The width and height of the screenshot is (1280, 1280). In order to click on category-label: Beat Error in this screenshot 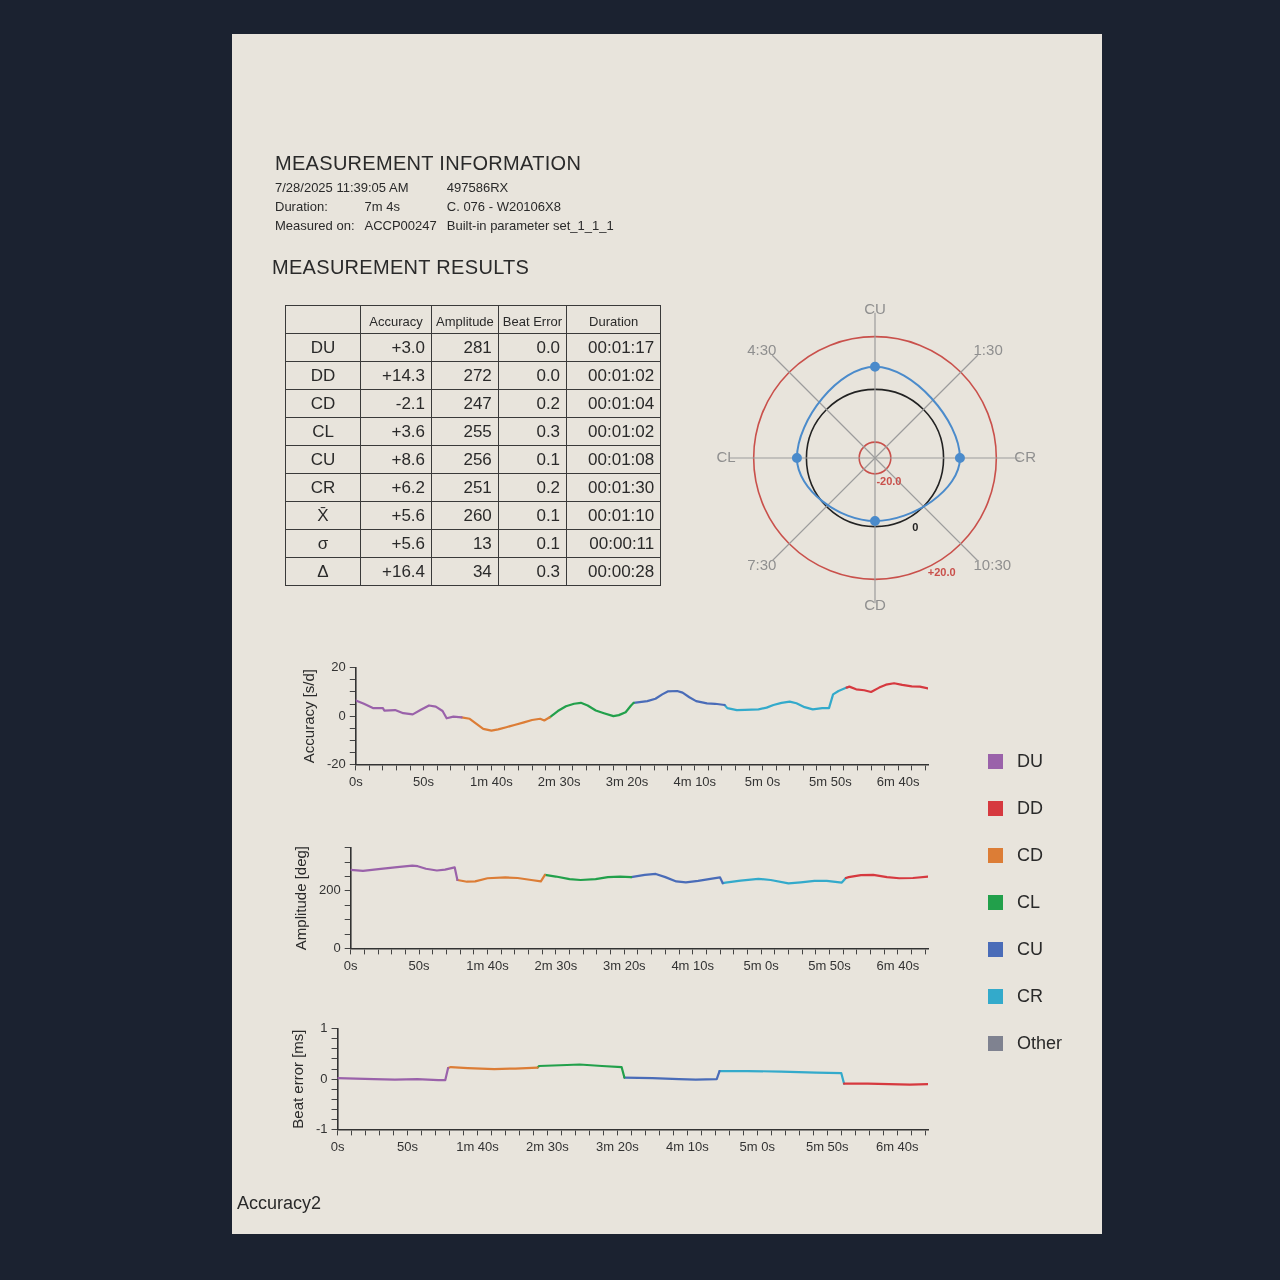, I will do `click(532, 319)`.